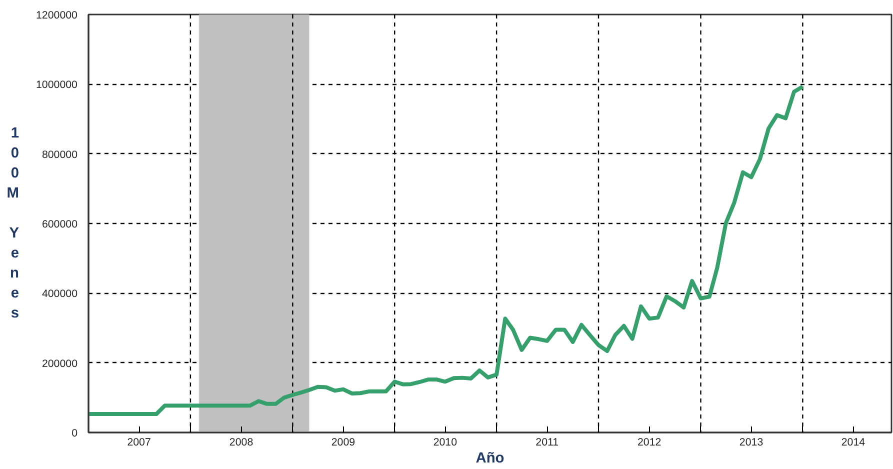  What do you see at coordinates (57, 85) in the screenshot?
I see `y-tick-label: 1000000` at bounding box center [57, 85].